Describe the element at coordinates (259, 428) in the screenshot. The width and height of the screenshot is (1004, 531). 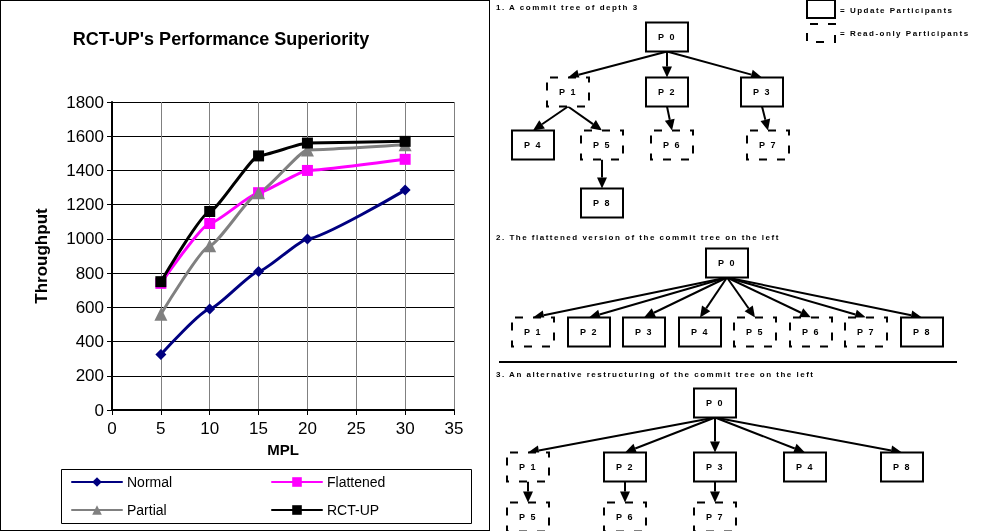
I see `x-tick-label: 15` at that location.